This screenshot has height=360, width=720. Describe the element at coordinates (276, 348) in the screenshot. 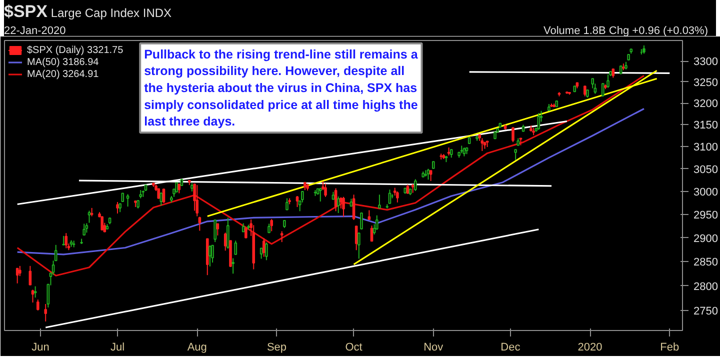

I see `x-tick-label: Sep` at that location.